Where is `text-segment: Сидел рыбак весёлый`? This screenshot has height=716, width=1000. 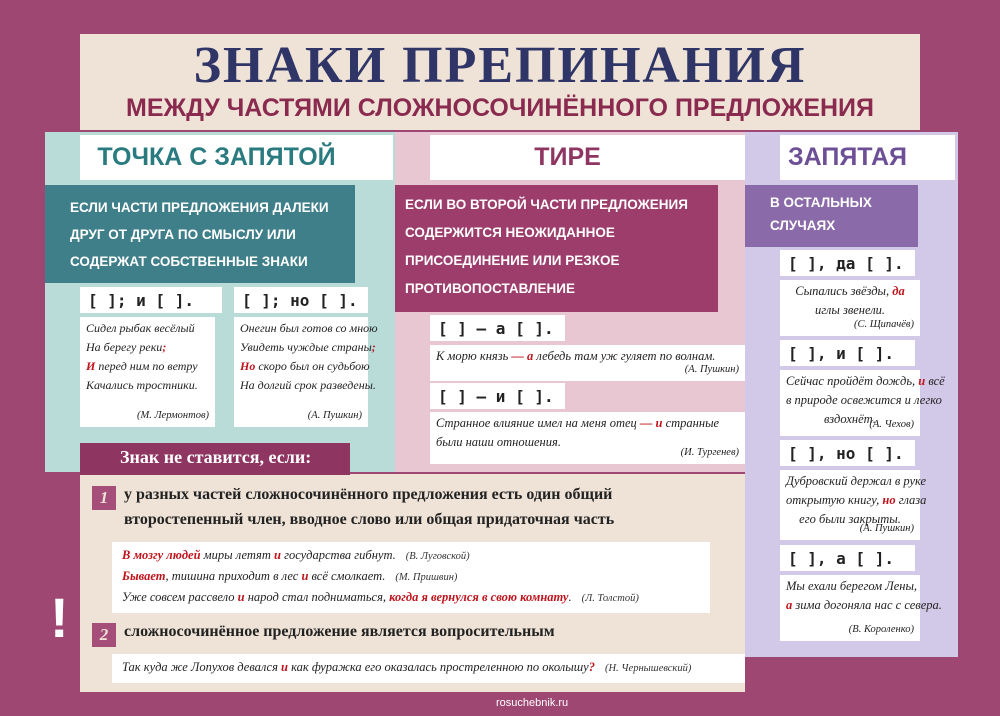
text-segment: Сидел рыбак весёлый is located at coordinates (140, 328).